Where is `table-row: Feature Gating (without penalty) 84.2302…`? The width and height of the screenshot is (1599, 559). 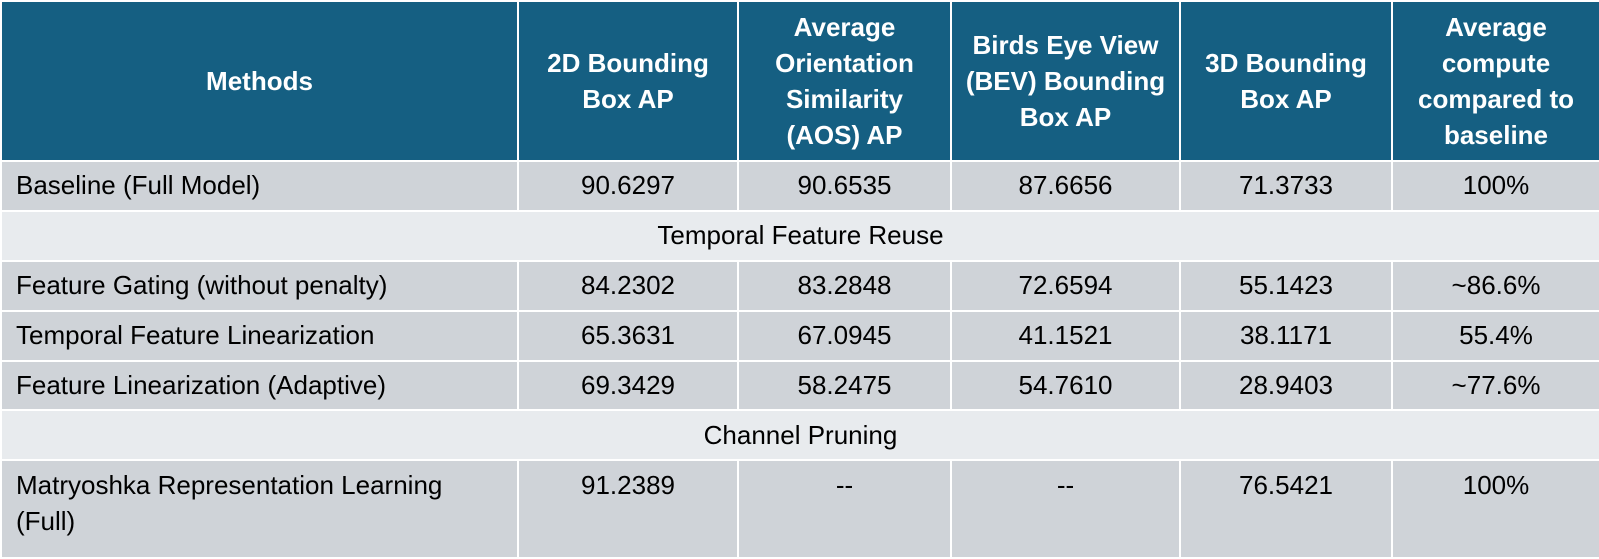
table-row: Feature Gating (without penalty) 84.2302… is located at coordinates (799, 285).